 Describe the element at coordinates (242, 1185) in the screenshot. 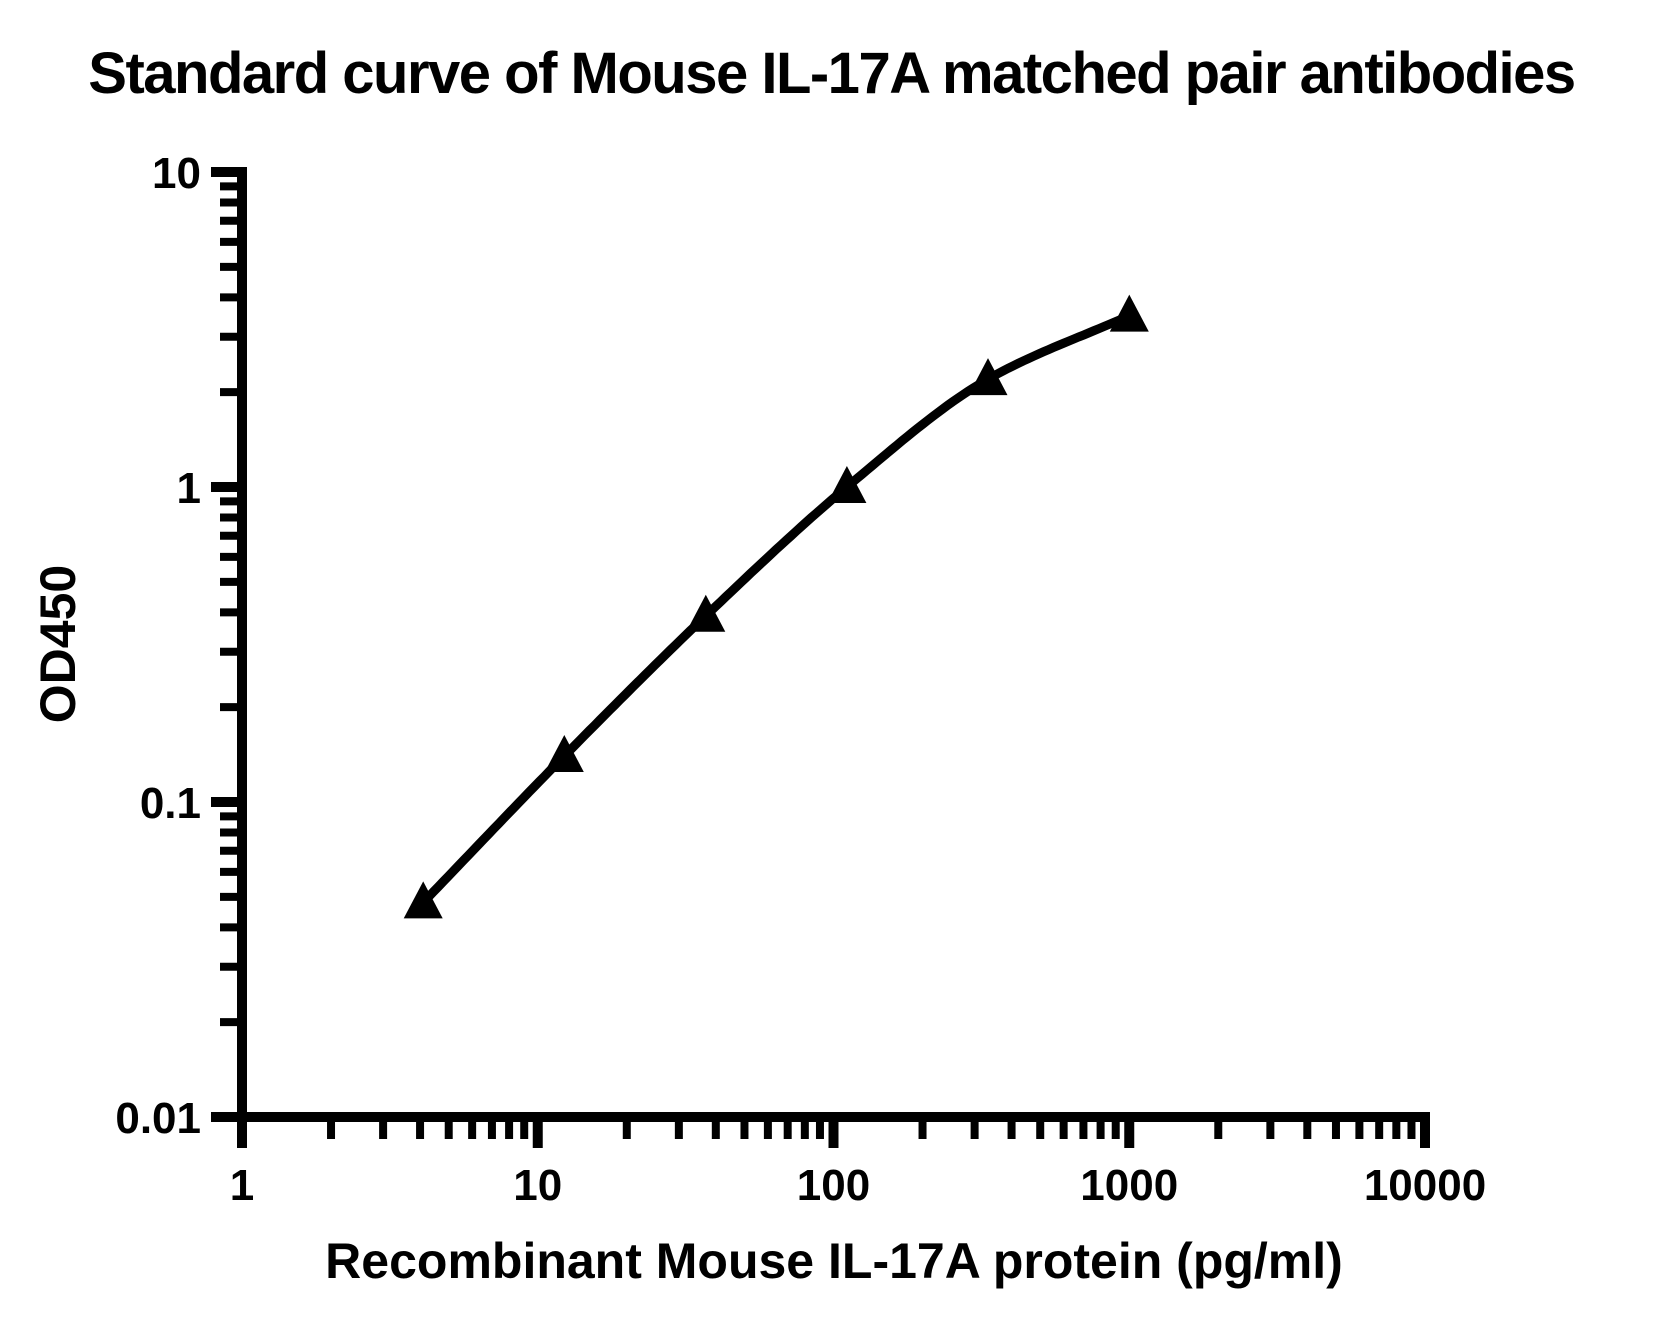

I see `x-tick-label: 1` at that location.